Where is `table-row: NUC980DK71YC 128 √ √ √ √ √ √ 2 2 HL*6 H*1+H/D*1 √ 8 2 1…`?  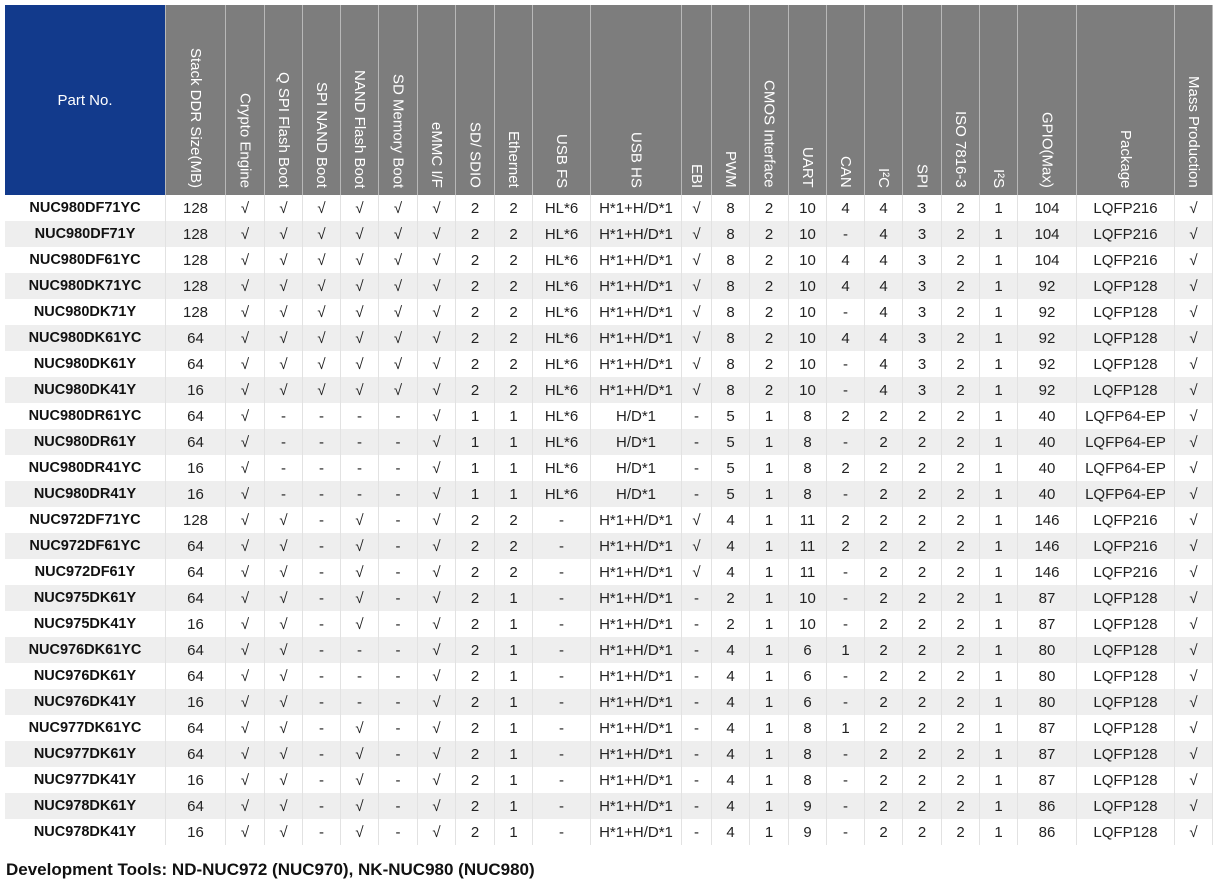 table-row: NUC980DK71YC 128 √ √ √ √ √ √ 2 2 HL*6 H*1+H/D*1 √ 8 2 1… is located at coordinates (609, 286).